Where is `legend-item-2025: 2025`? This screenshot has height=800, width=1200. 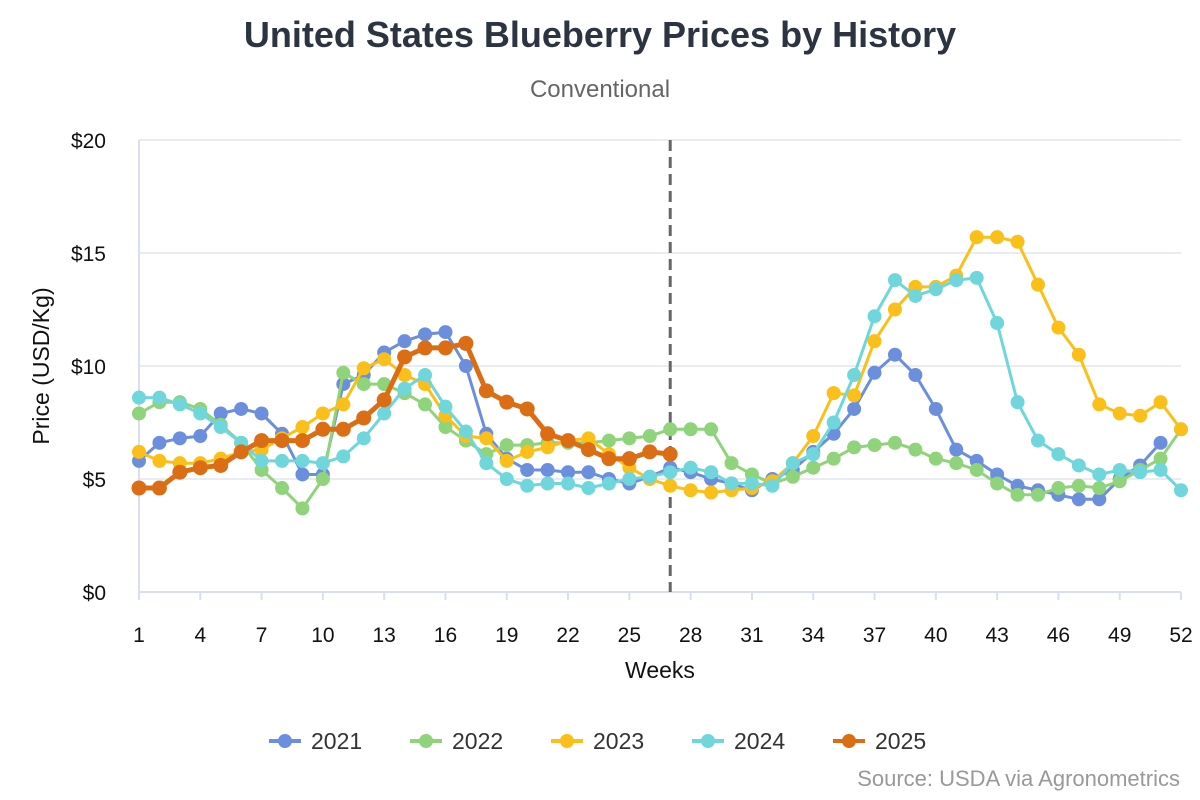
legend-item-2025: 2025 is located at coordinates (879, 741).